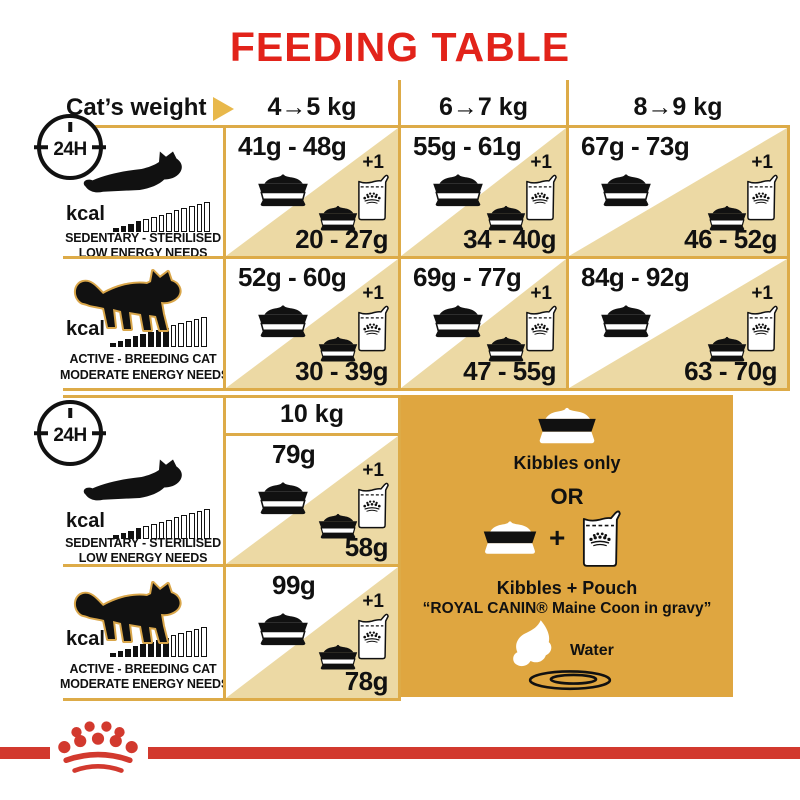 This screenshot has width=800, height=800. What do you see at coordinates (567, 463) in the screenshot?
I see `kibbles-only-label: Kibbles only` at bounding box center [567, 463].